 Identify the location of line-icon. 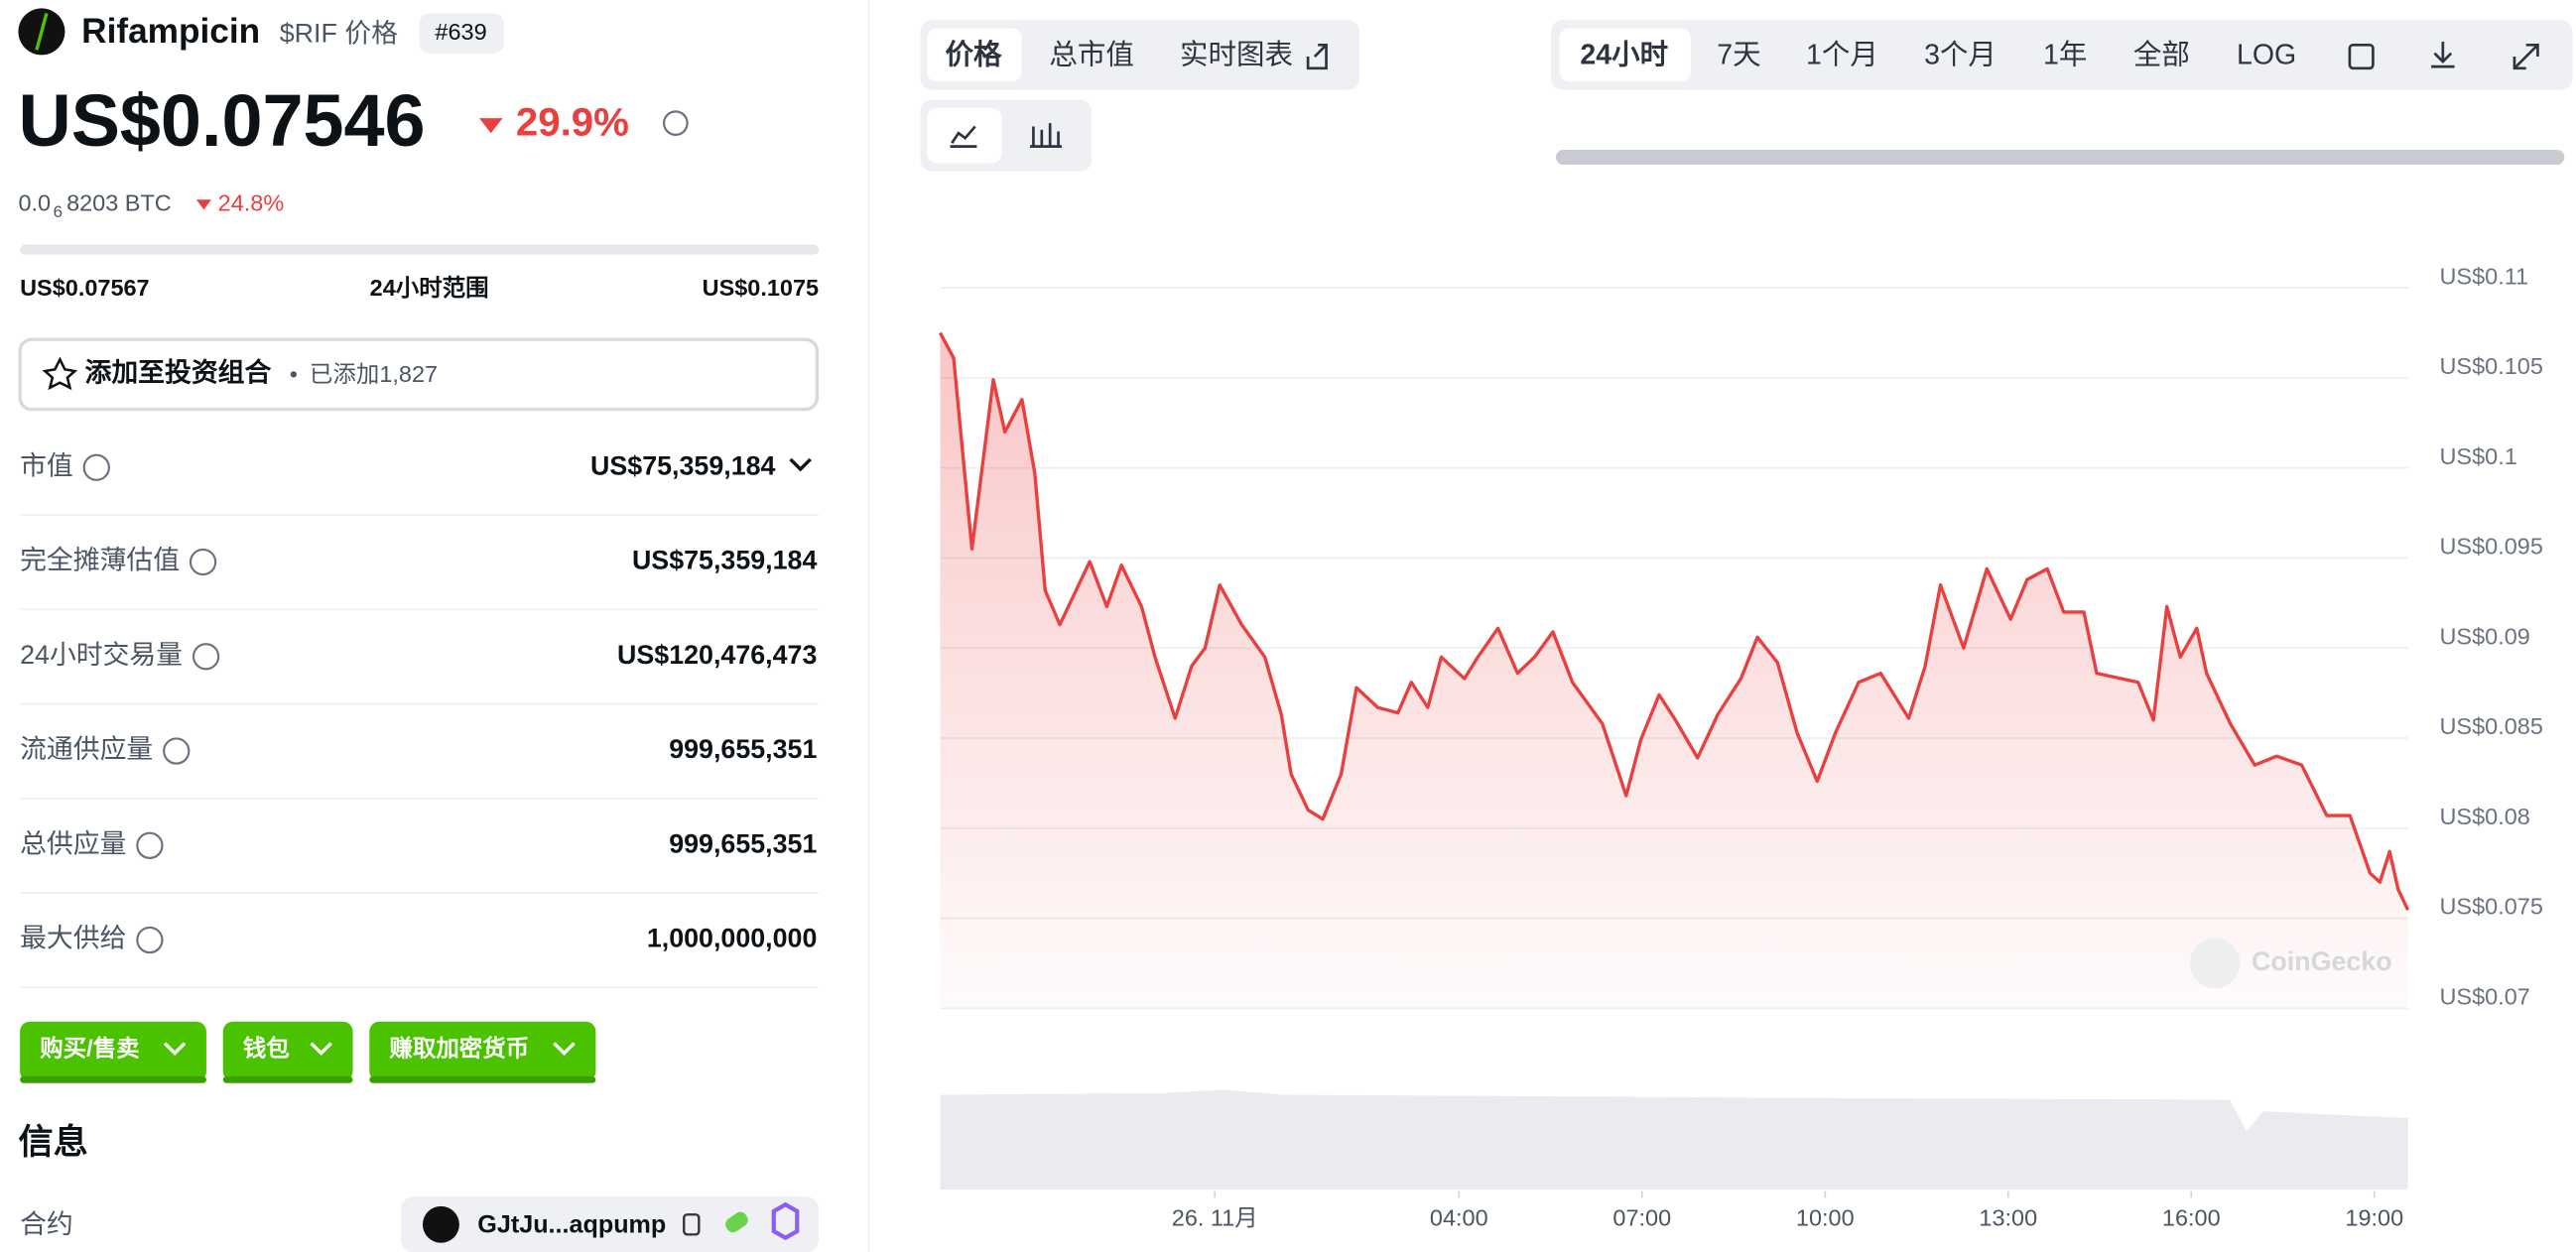
(964, 137).